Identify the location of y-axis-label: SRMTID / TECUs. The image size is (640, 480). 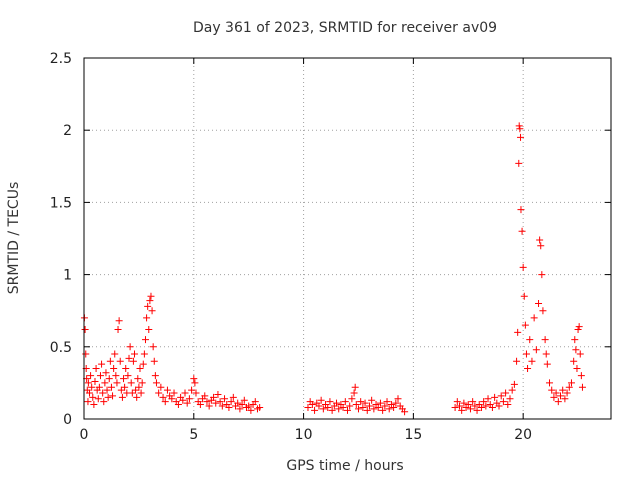
(14, 238).